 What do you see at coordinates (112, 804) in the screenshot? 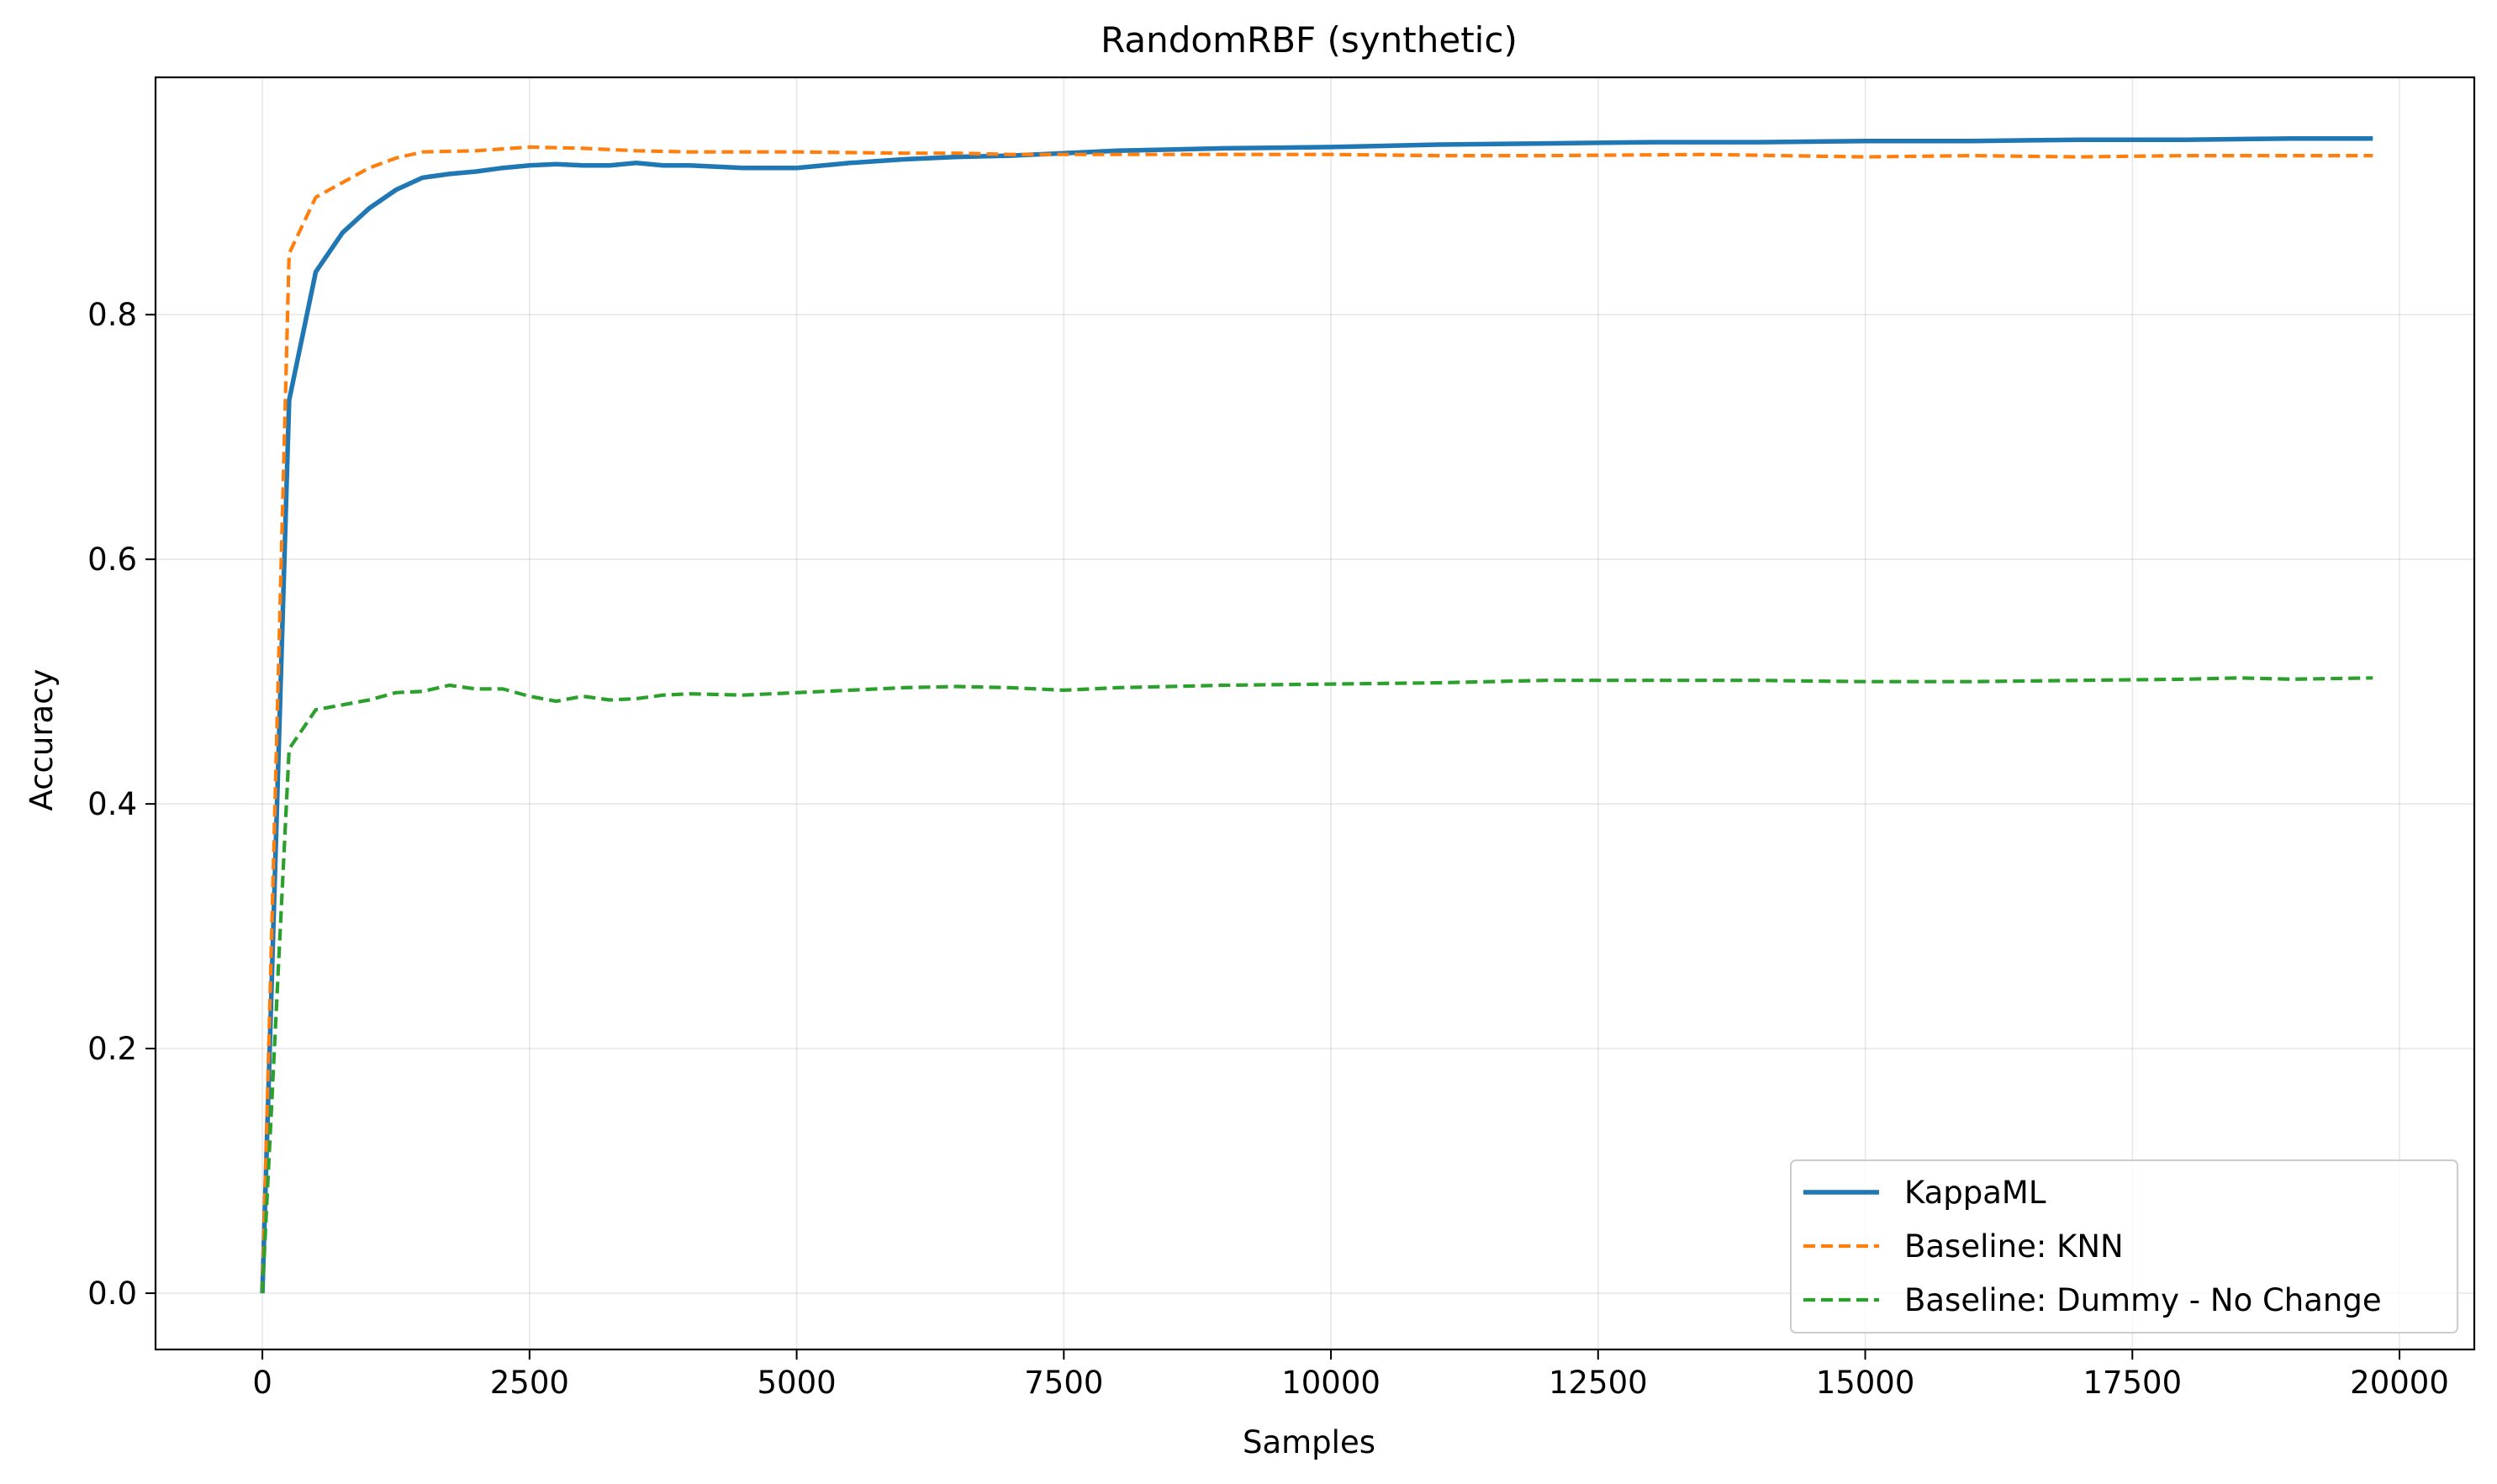
I see `y-tick-label: 0.4` at bounding box center [112, 804].